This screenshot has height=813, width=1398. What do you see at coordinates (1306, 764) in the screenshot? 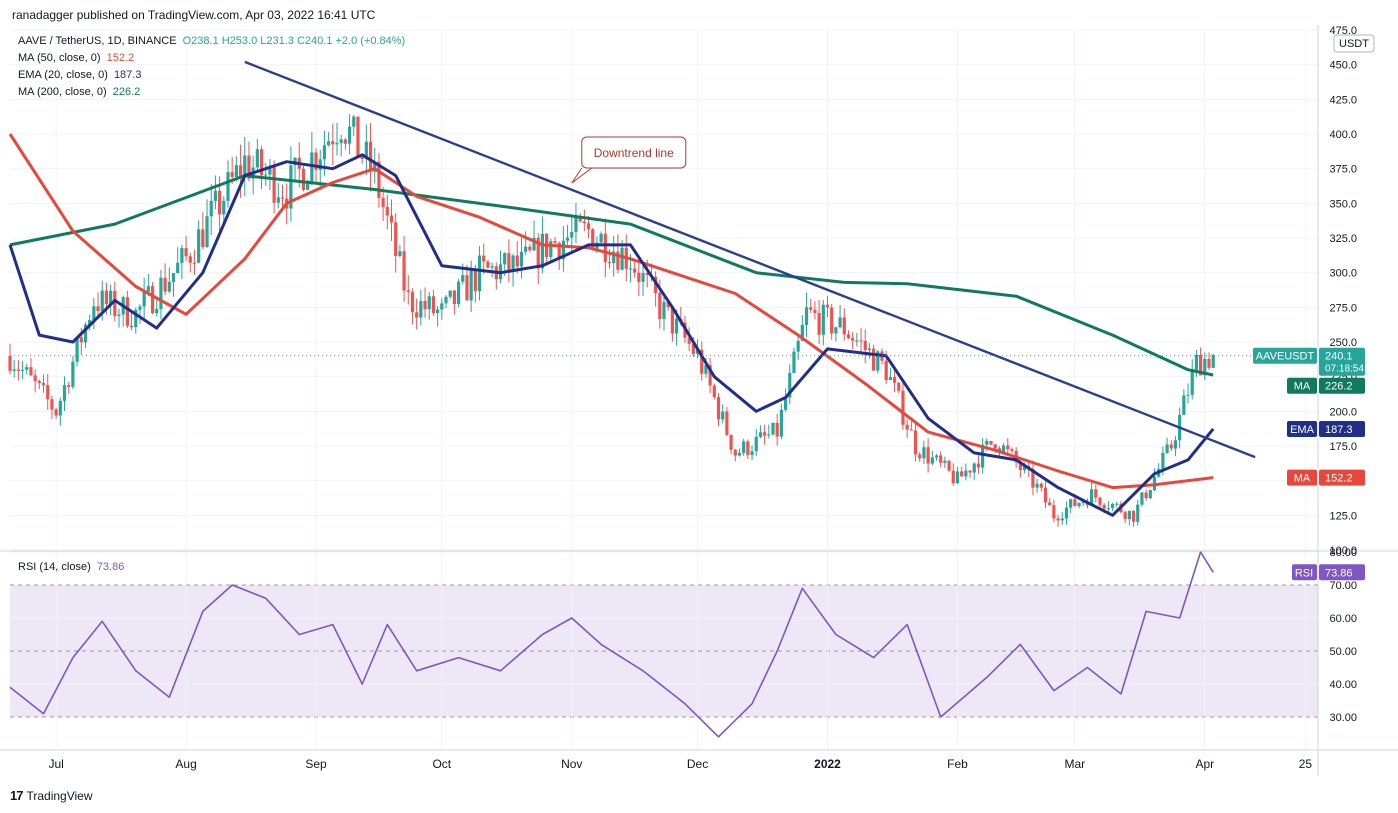
I see `time-tick-label: 25` at bounding box center [1306, 764].